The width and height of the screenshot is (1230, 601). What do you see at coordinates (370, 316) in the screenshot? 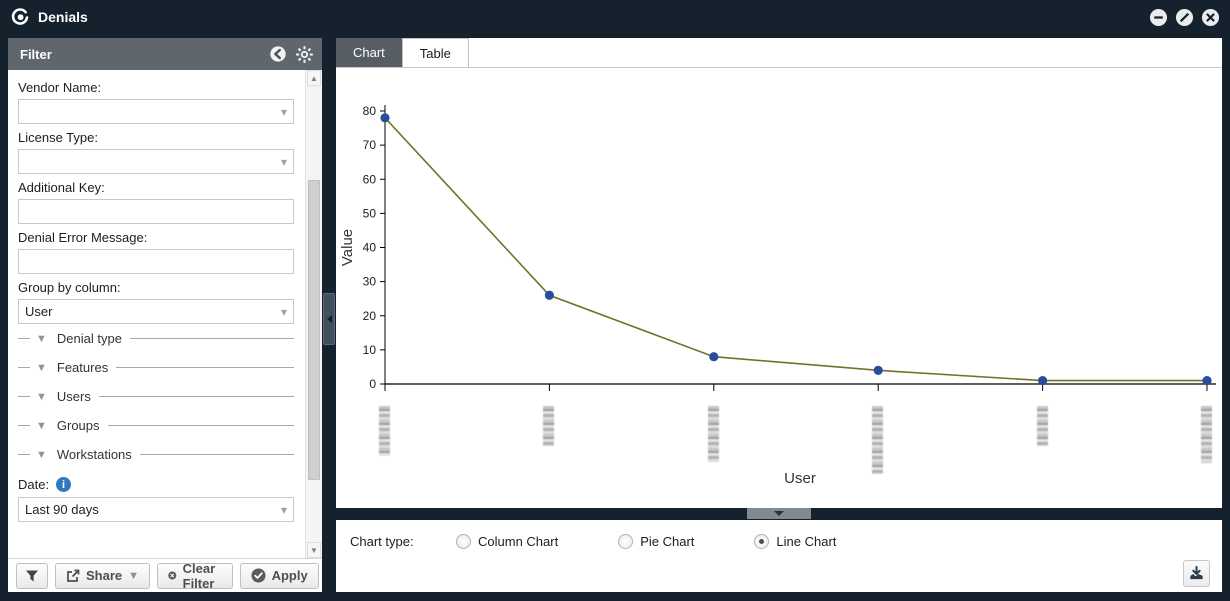
I see `svg-text: 20` at bounding box center [370, 316].